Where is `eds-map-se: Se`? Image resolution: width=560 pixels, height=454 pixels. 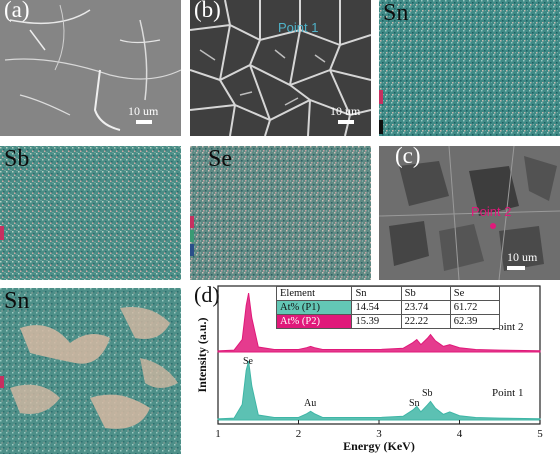 eds-map-se: Se is located at coordinates (280, 213).